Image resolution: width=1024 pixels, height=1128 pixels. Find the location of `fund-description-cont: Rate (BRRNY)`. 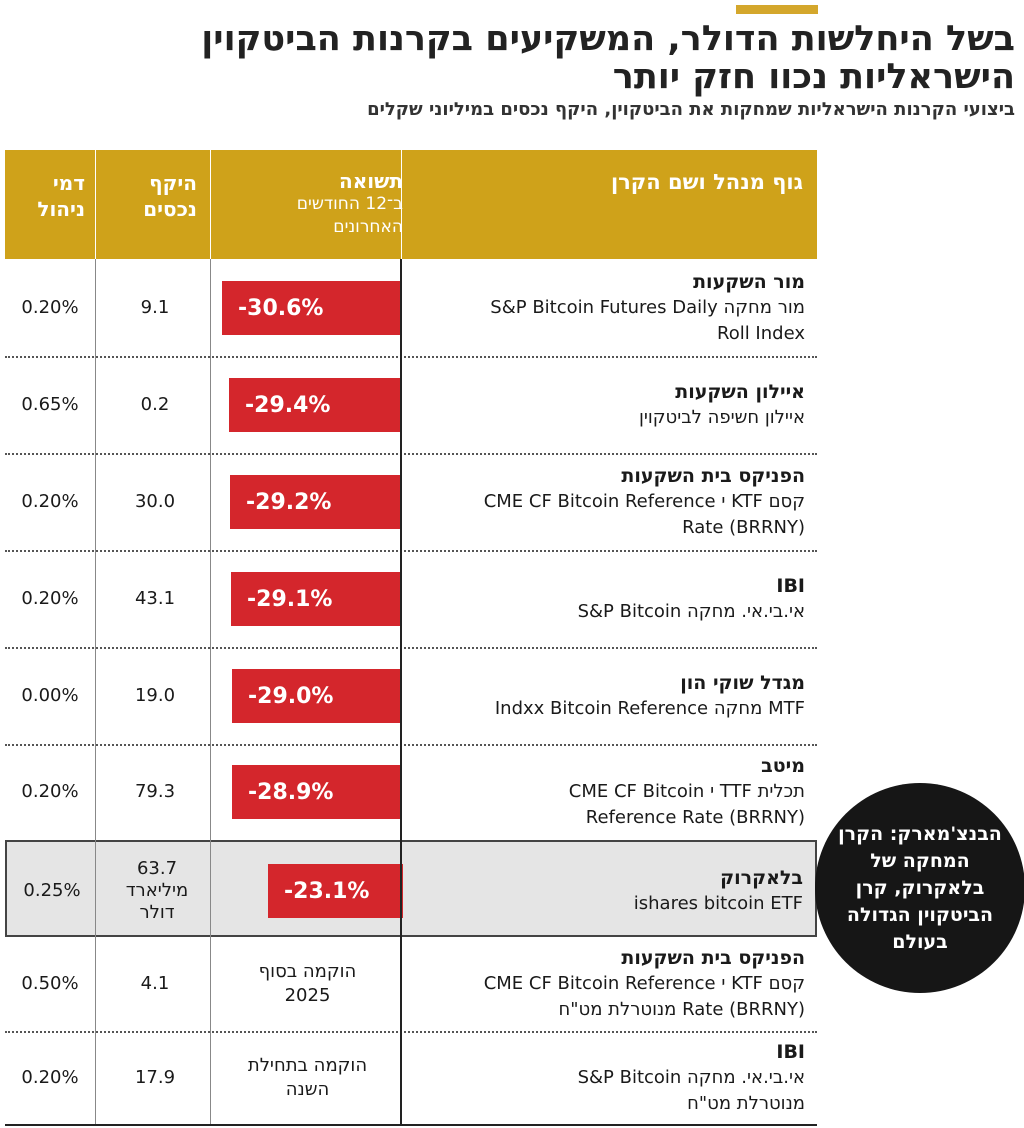

fund-description-cont: Rate (BRRNY) is located at coordinates (743, 527).